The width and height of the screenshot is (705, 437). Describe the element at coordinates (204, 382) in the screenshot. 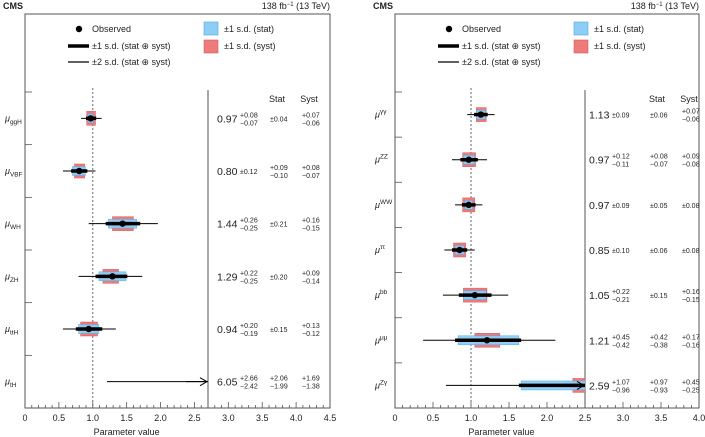

I see `arrow-head-icon` at that location.